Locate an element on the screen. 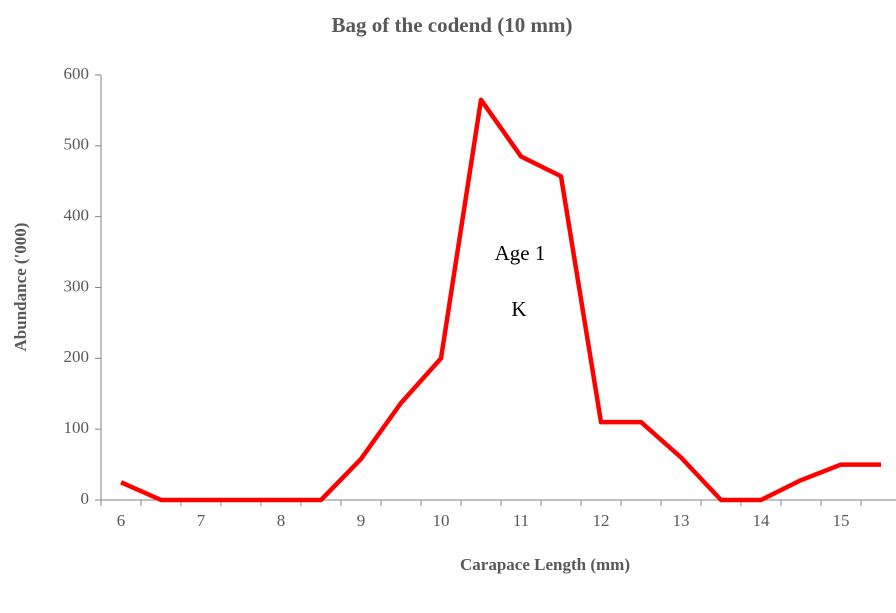  x-tick-label: 6 is located at coordinates (121, 520).